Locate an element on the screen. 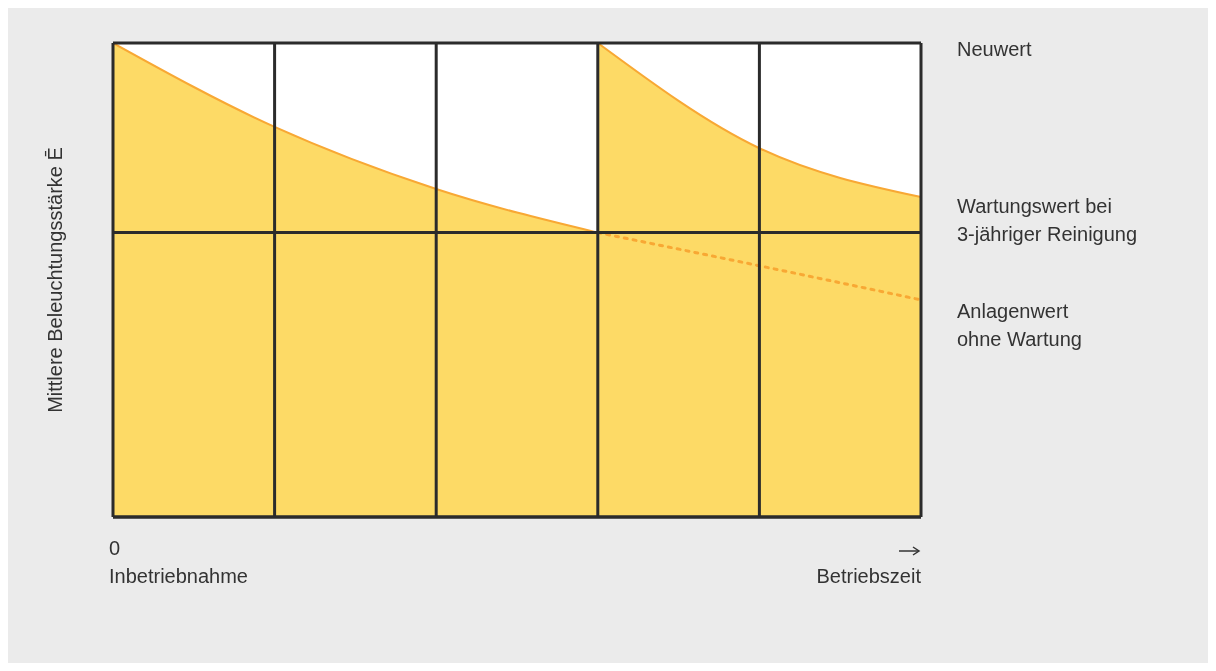 Image resolution: width=1216 pixels, height=671 pixels. y-axis-title: Mittlere Beleuchtungsstärke Ē is located at coordinates (55, 280).